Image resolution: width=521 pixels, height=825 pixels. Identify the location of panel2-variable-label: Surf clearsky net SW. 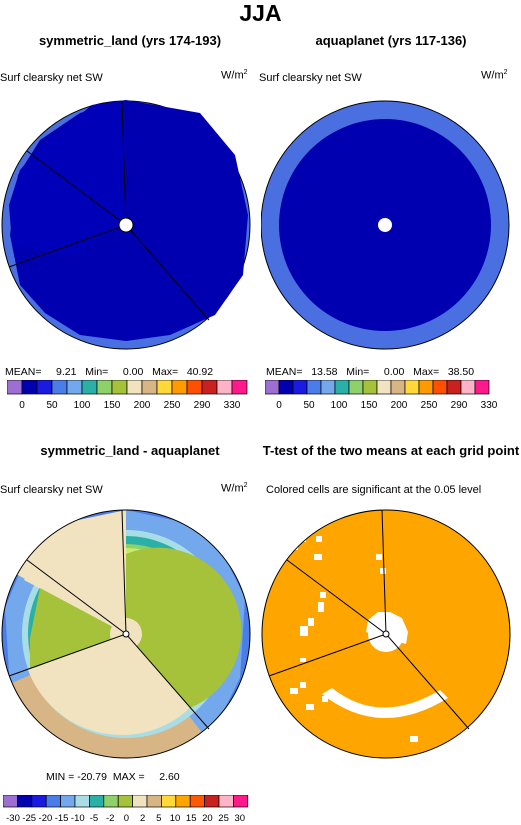
(310, 78).